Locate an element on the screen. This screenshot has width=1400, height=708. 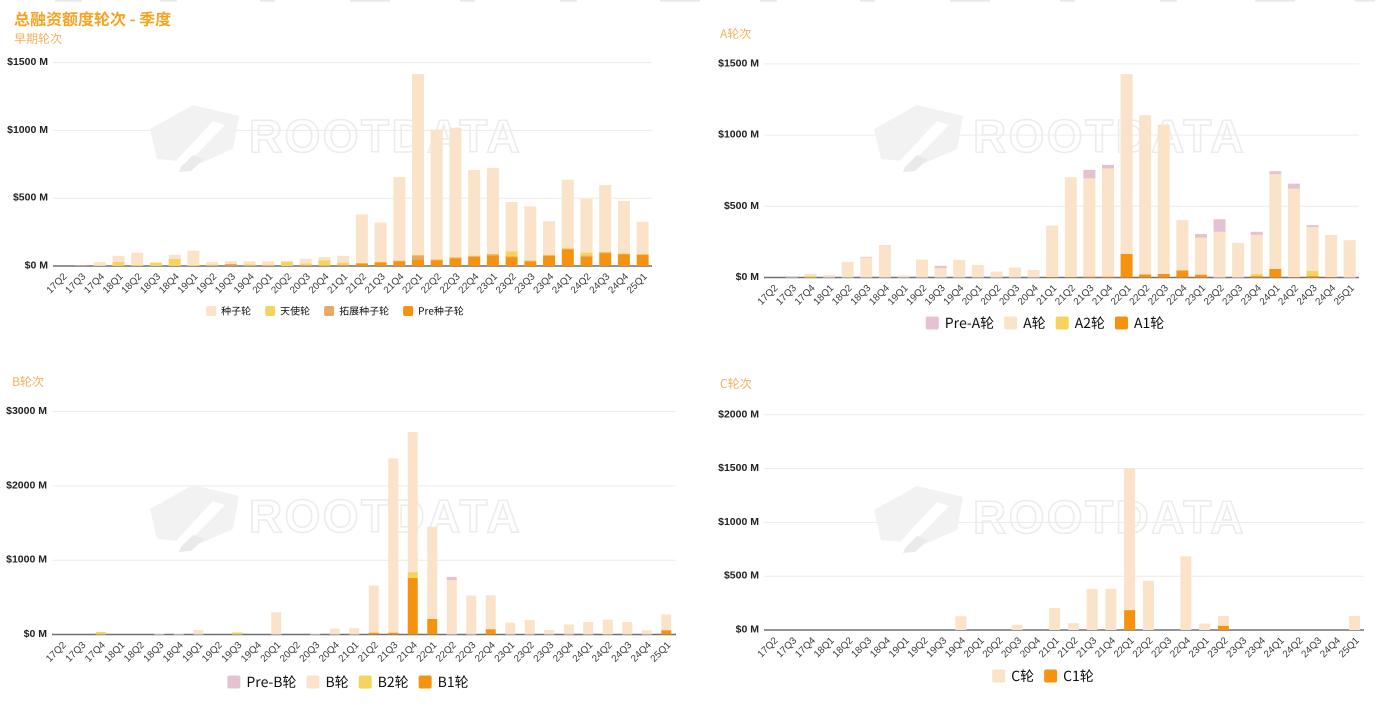
svg-text: 20Q4 is located at coordinates (329, 651).